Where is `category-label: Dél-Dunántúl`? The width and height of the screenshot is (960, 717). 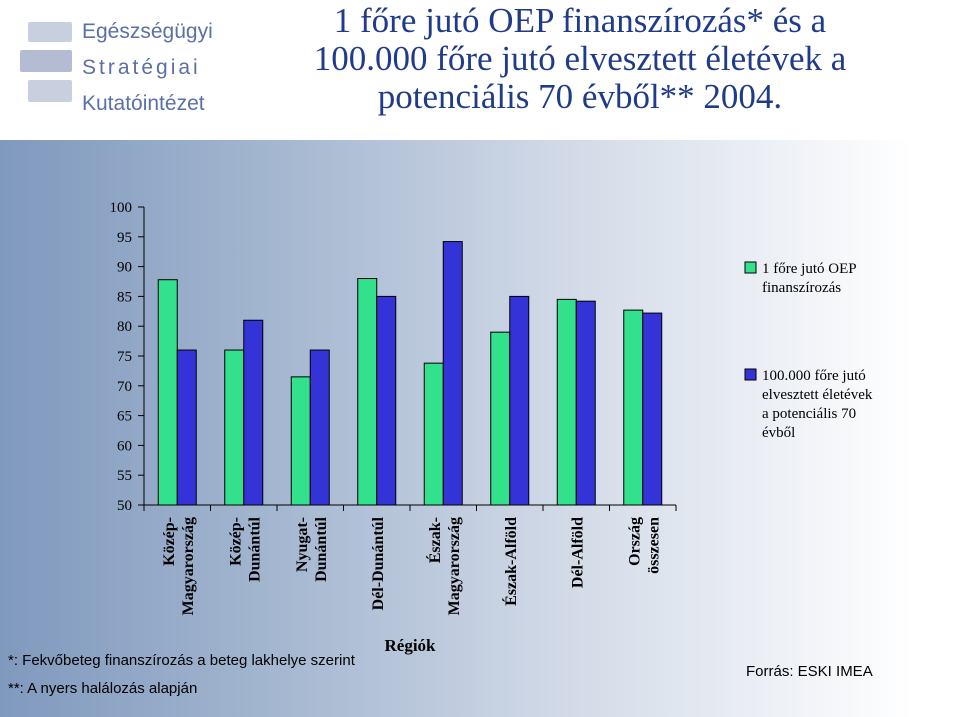
category-label: Dél-Dunántúl is located at coordinates (378, 563).